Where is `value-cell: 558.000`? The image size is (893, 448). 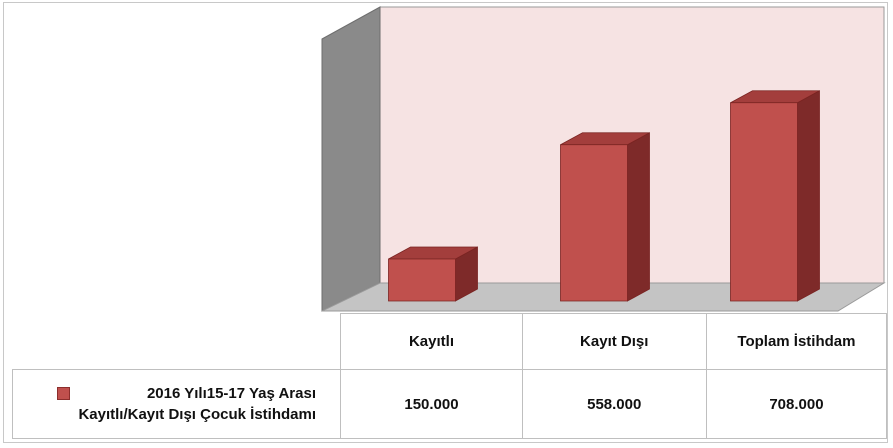 value-cell: 558.000 is located at coordinates (614, 404).